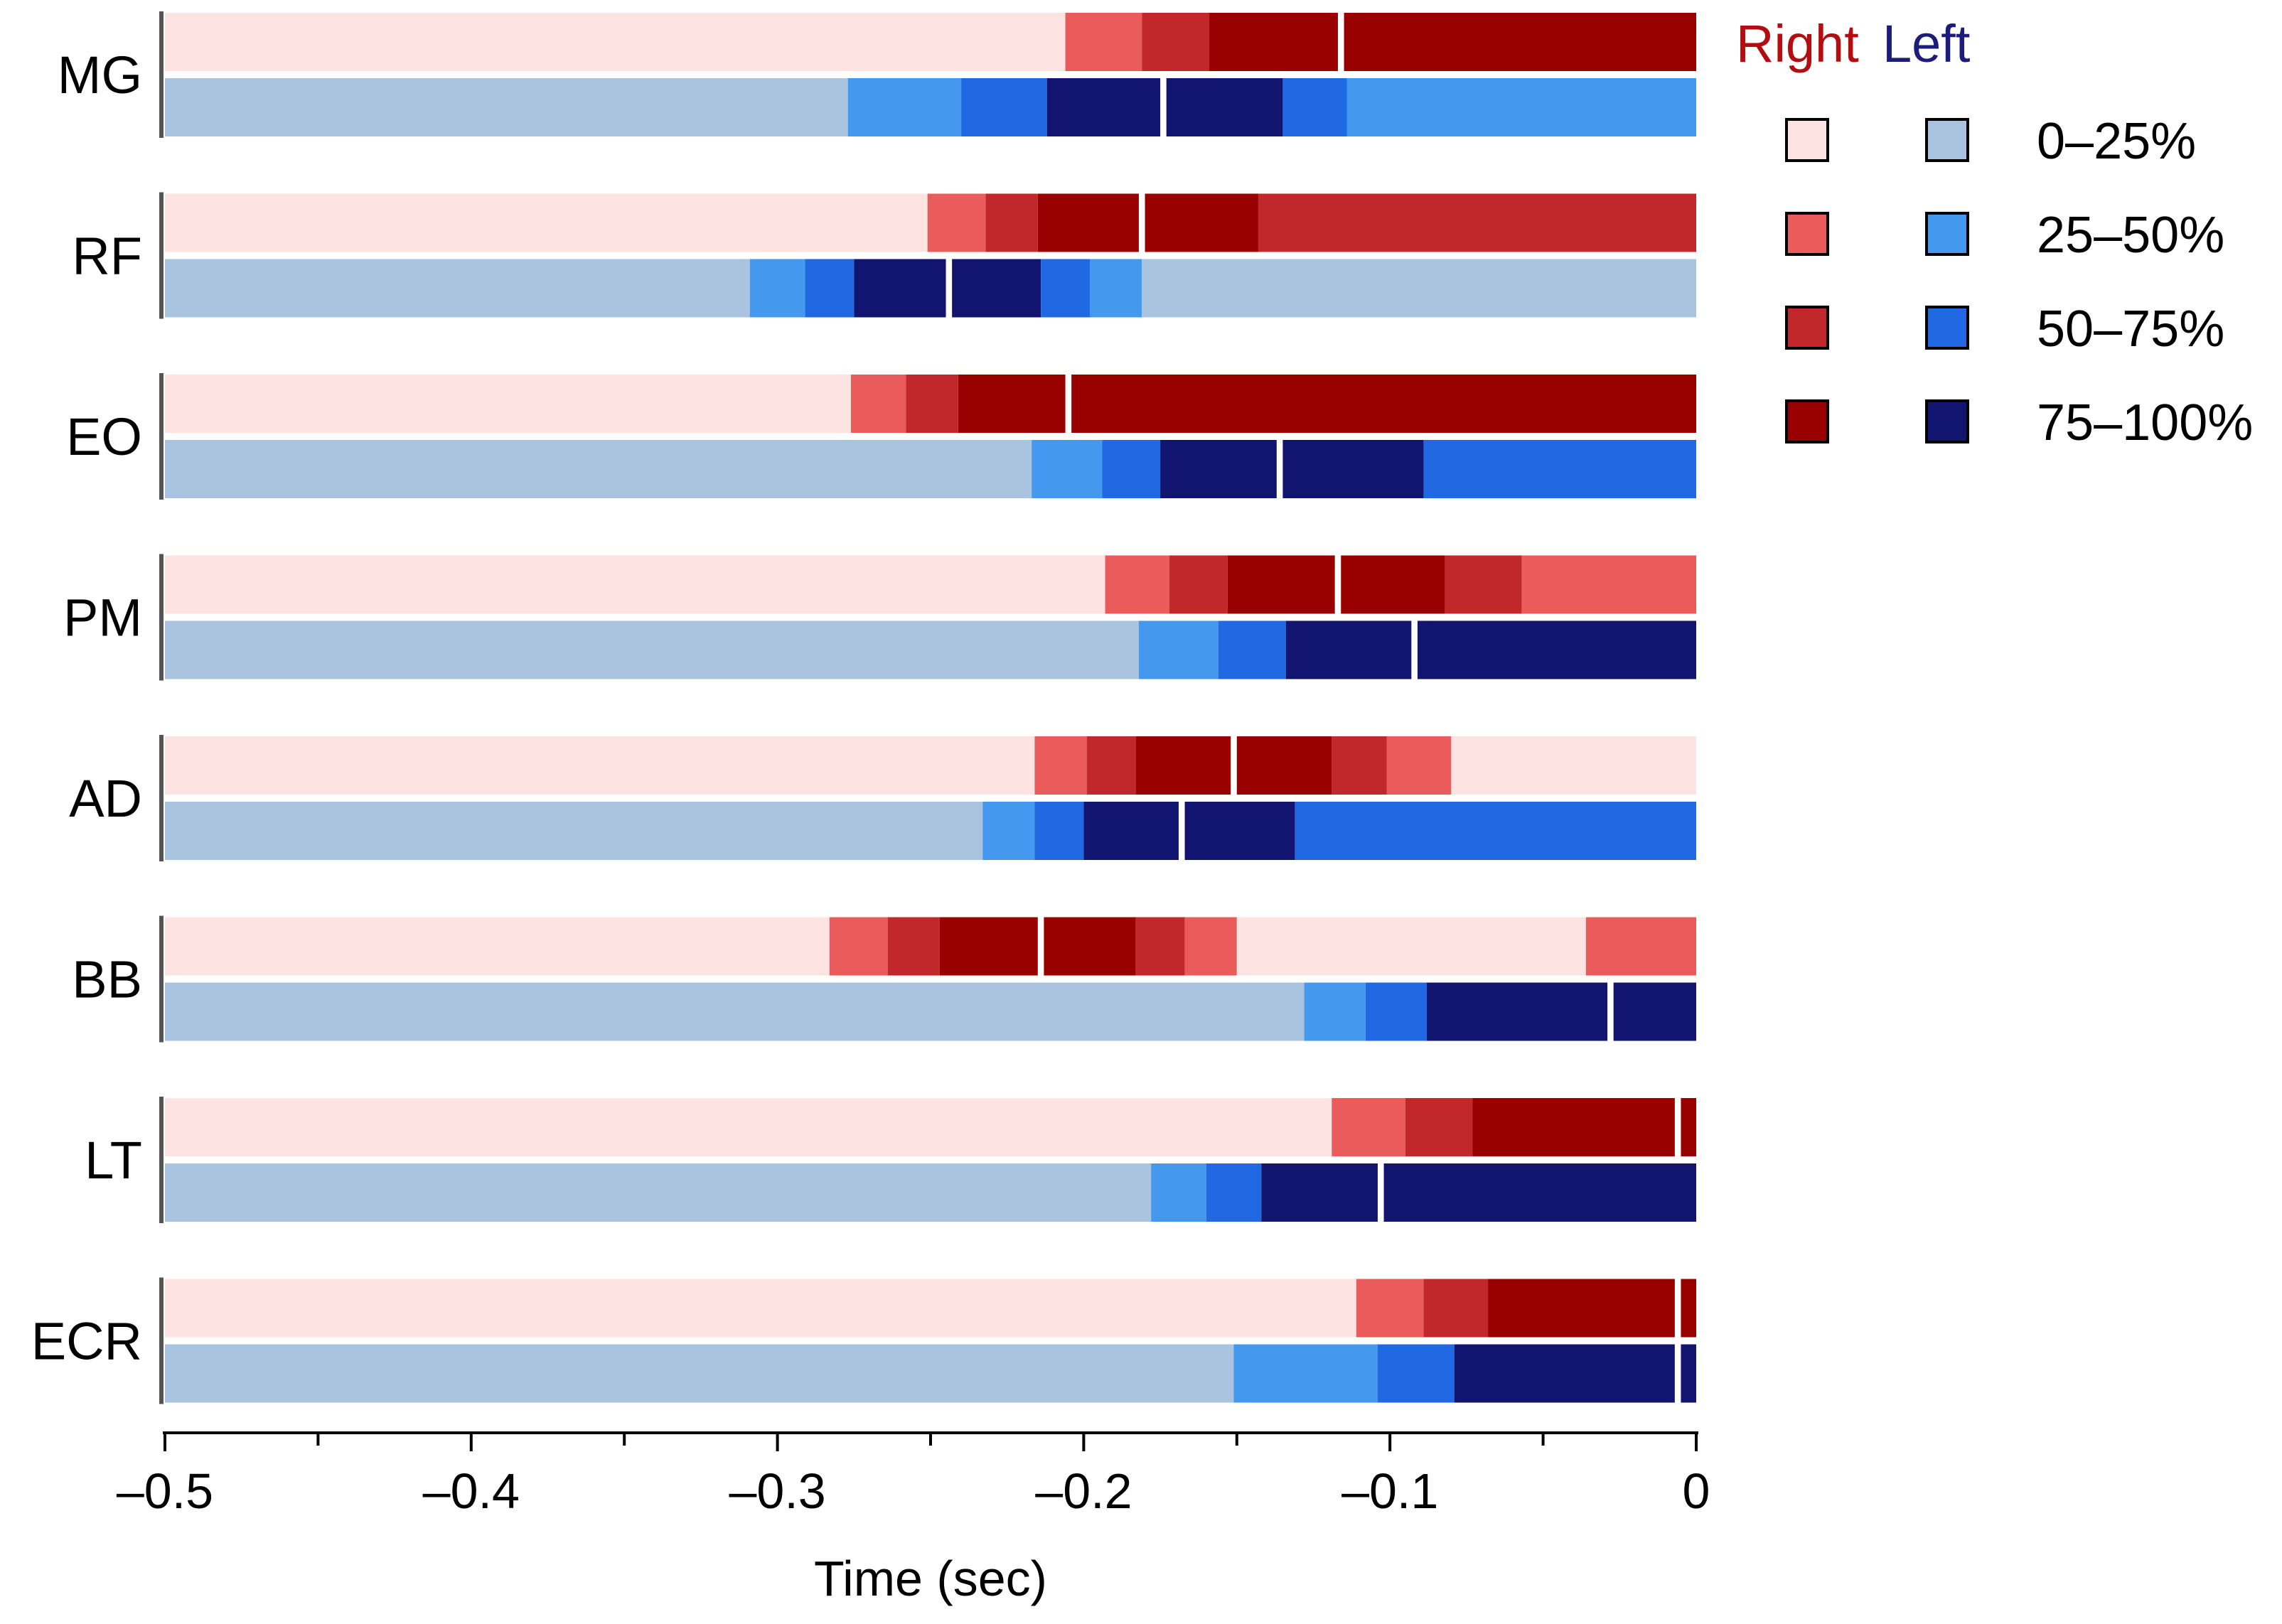 The height and width of the screenshot is (1624, 2282). I want to click on muscle-label-mg: MG, so click(100, 74).